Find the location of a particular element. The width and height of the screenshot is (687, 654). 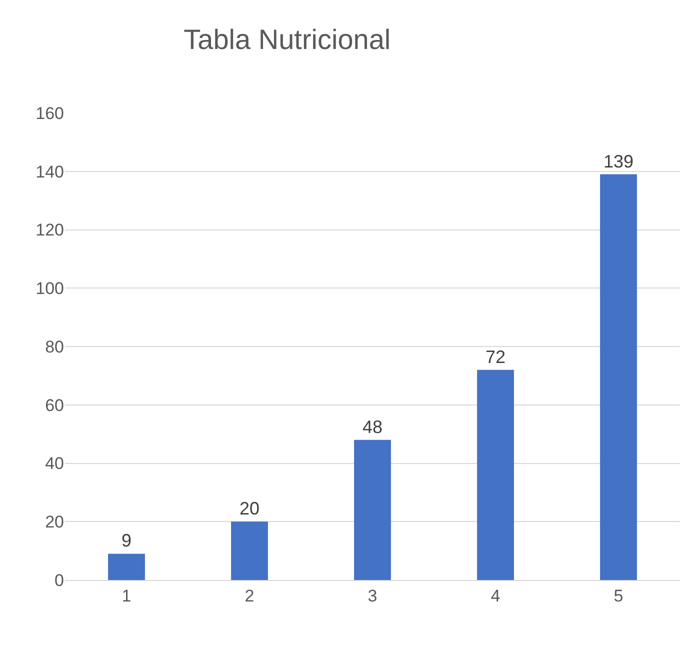

y-tick-label: 160 is located at coordinates (50, 113).